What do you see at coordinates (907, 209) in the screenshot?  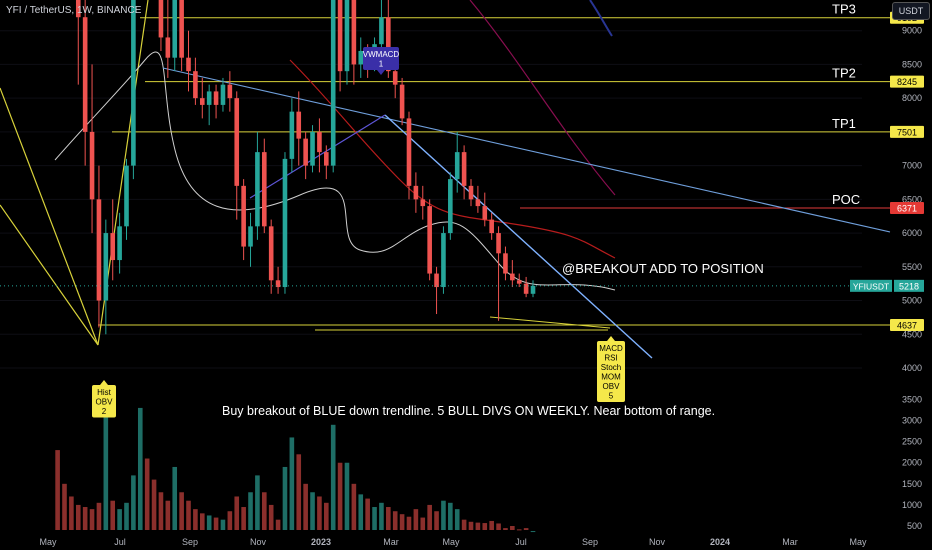 I see `price-tag-value: 6371` at bounding box center [907, 209].